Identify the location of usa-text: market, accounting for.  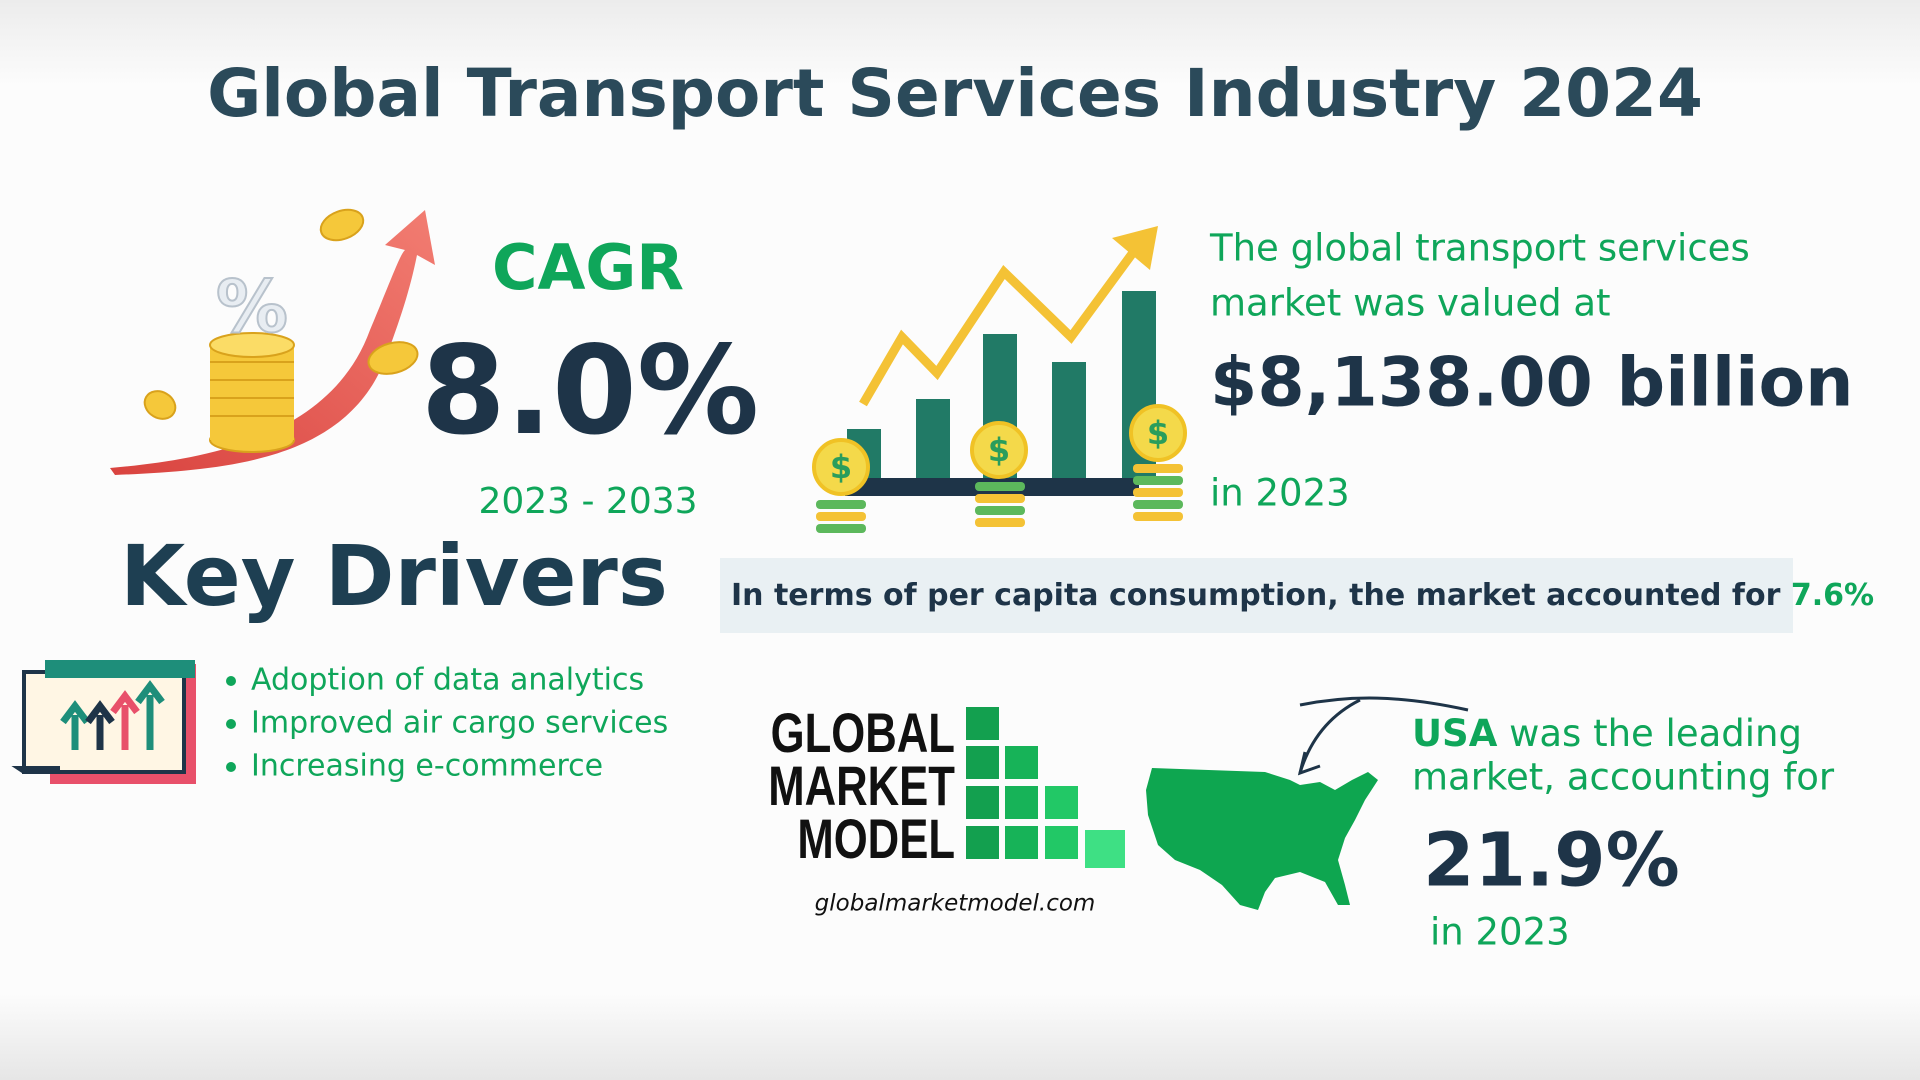
(1623, 777).